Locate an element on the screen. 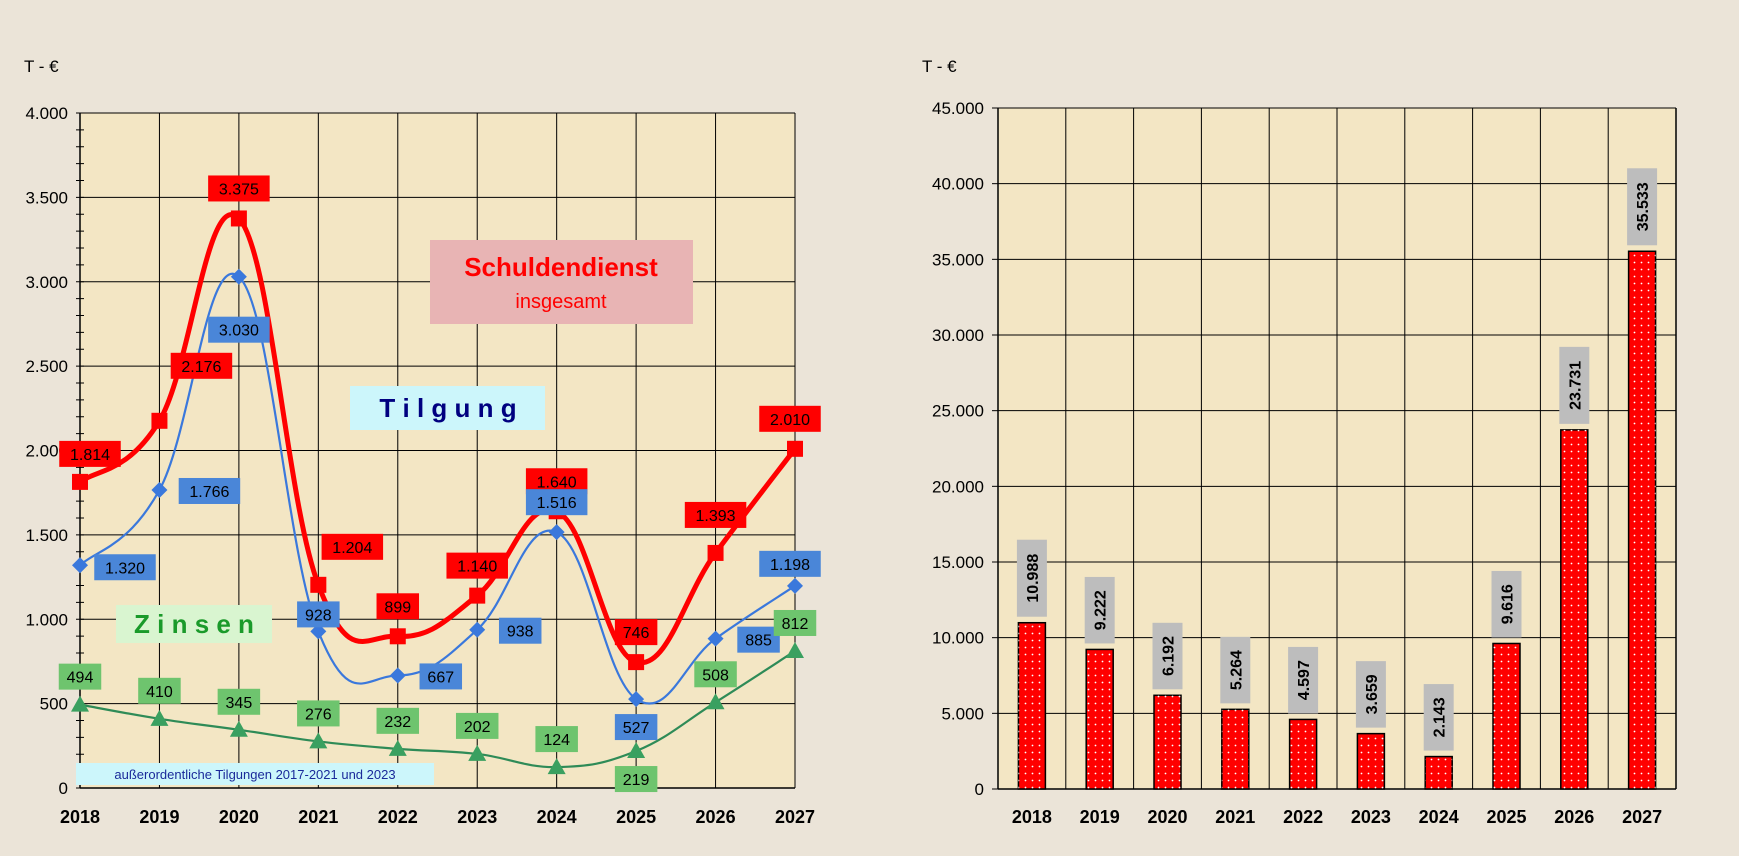 This screenshot has height=856, width=1739. bar-y-axis-label: T - € is located at coordinates (939, 66).